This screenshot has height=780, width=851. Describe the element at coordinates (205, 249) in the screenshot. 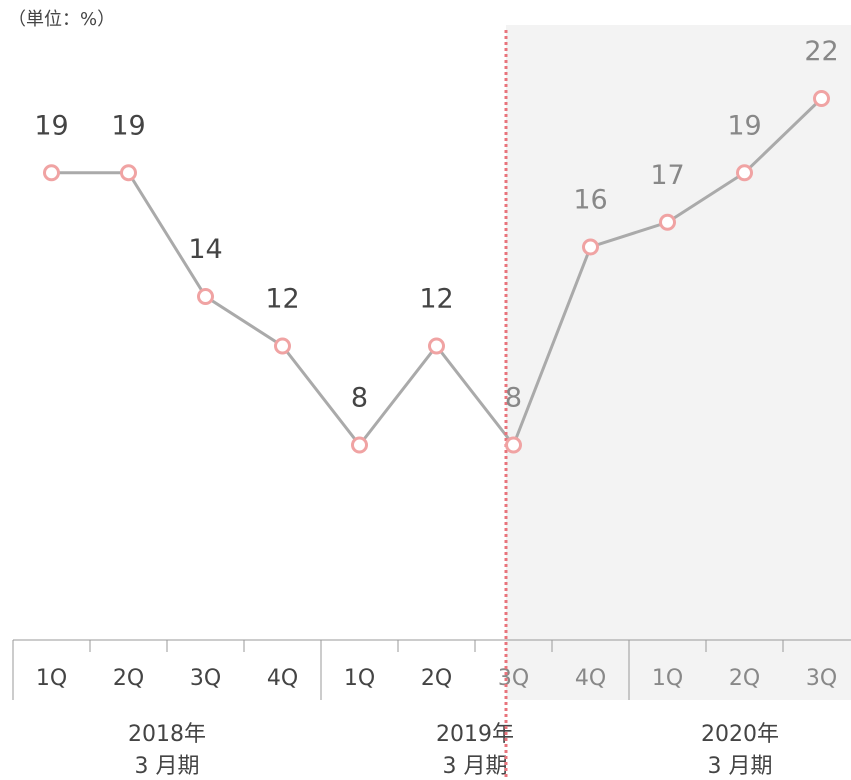

I see `value-label: 14` at that location.